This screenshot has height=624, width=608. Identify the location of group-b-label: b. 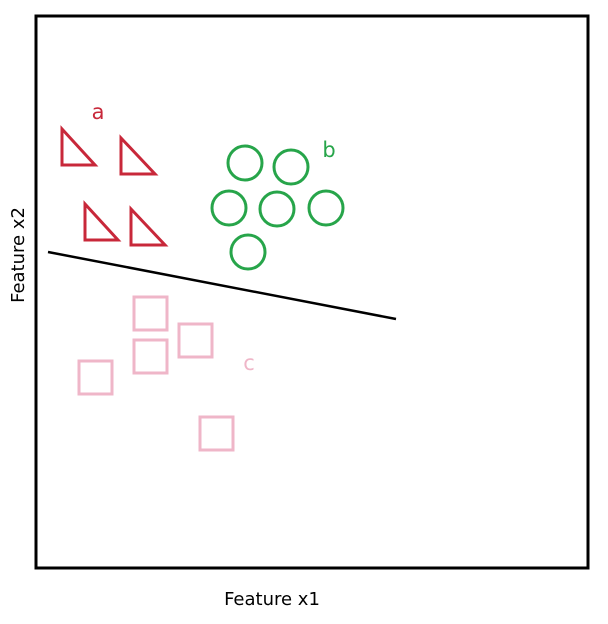
(328, 150).